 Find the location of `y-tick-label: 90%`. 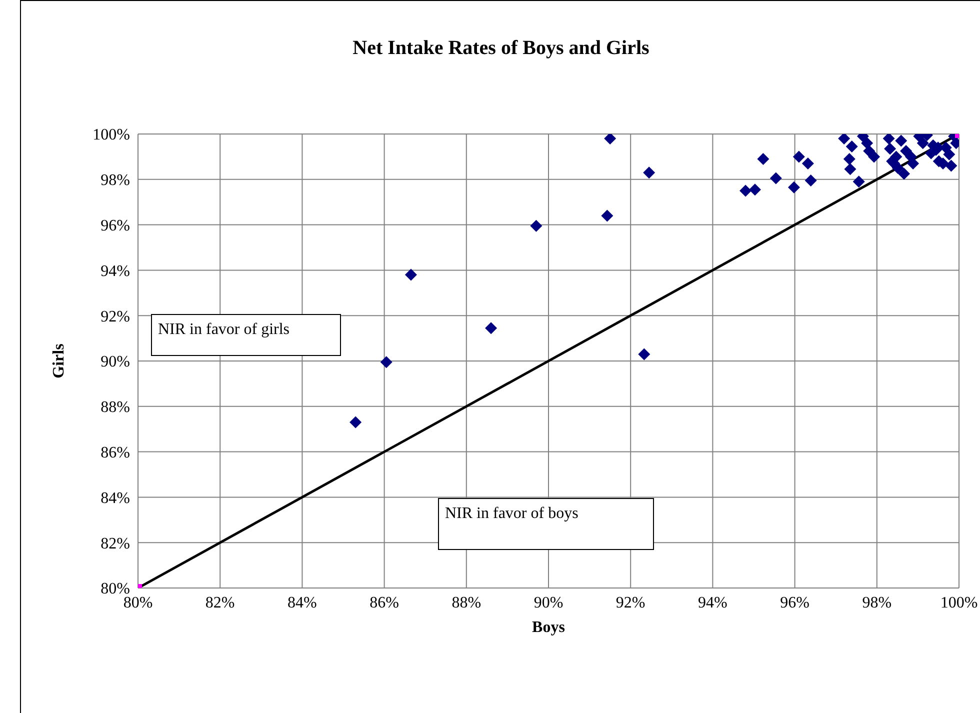

y-tick-label: 90% is located at coordinates (115, 362).